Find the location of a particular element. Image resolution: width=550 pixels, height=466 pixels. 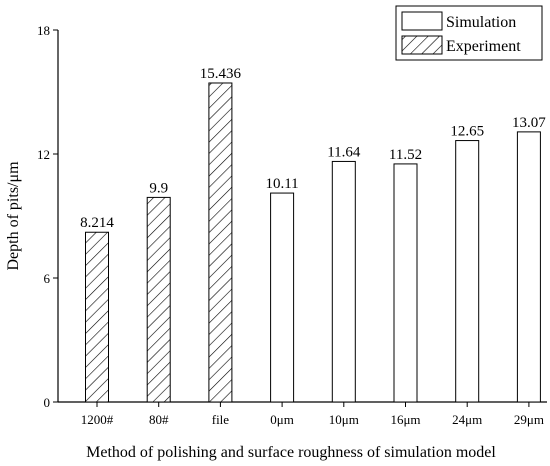

x-tick-label: file is located at coordinates (221, 419).